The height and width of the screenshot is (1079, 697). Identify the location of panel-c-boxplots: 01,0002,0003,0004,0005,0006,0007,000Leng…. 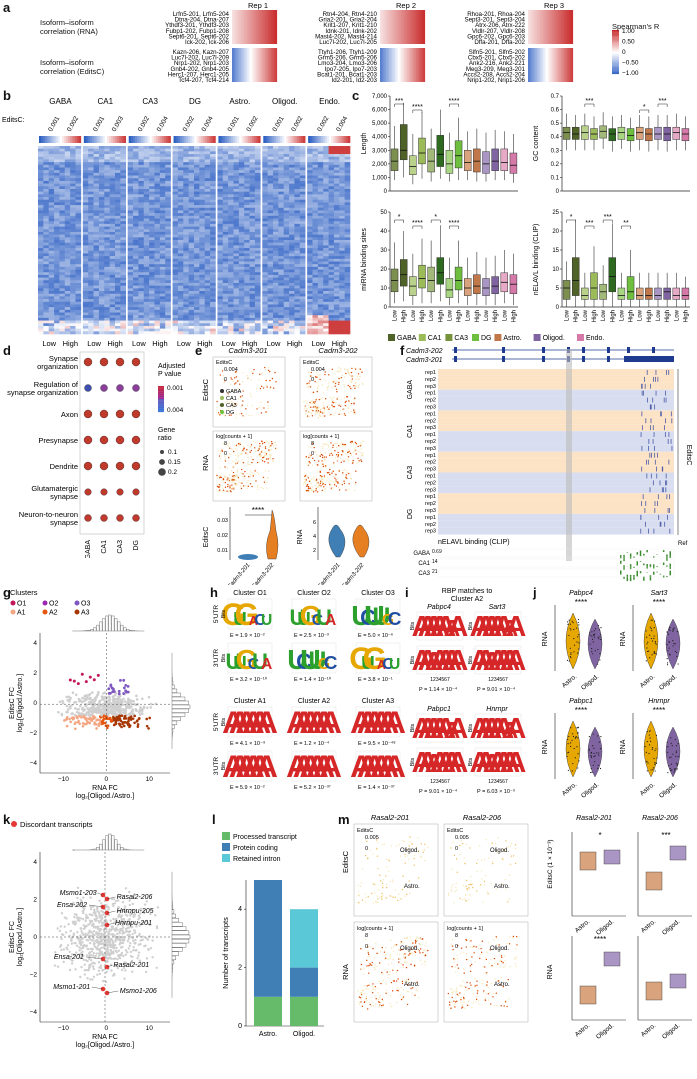
(525, 218).